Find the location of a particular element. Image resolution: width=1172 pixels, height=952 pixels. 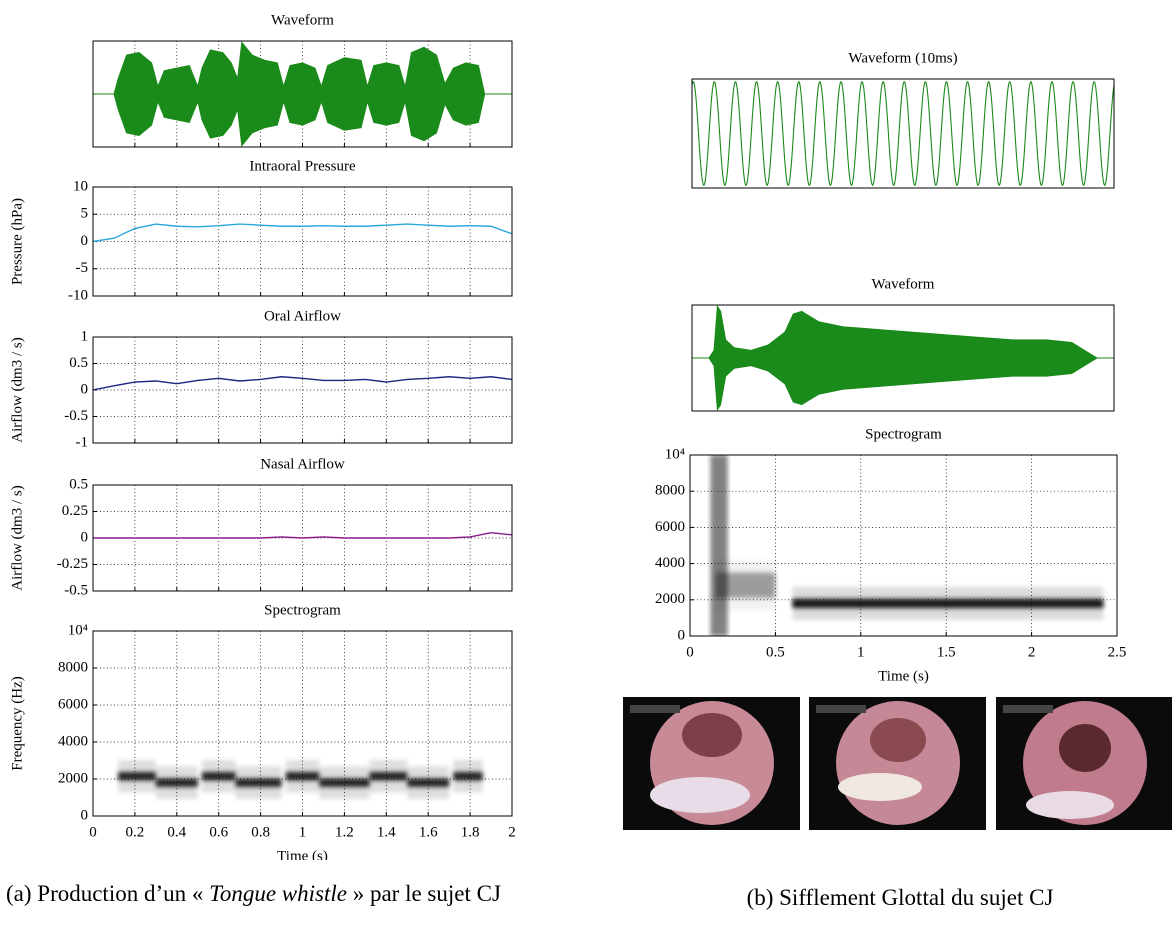

endoscopy-photos is located at coordinates (897, 763).